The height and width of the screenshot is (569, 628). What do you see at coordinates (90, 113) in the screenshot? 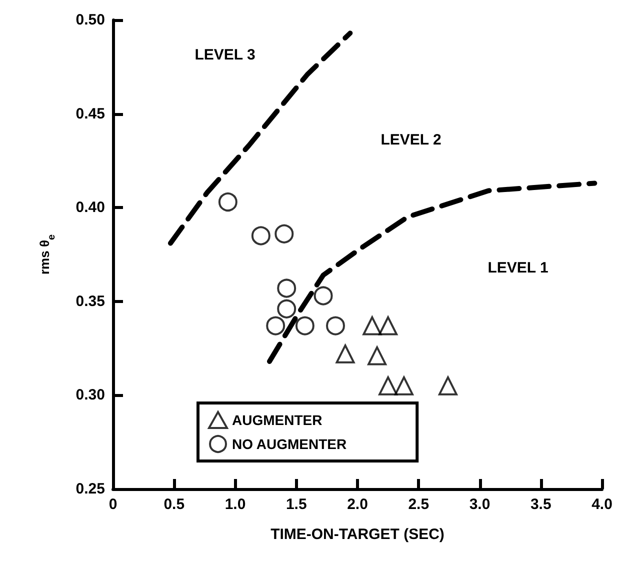
I see `y-tick-label: 0.45` at bounding box center [90, 113].